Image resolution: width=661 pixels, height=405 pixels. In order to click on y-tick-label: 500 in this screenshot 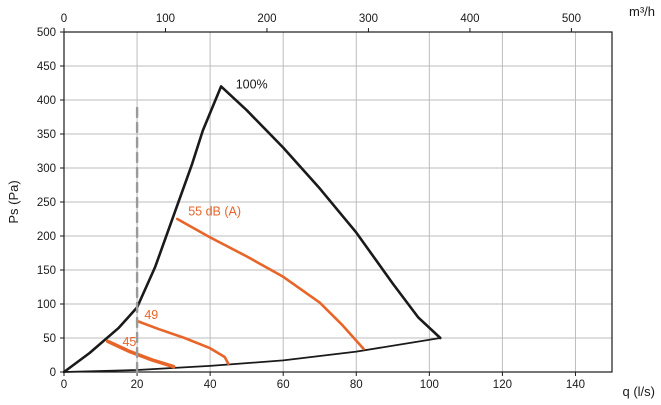, I will do `click(46, 33)`.